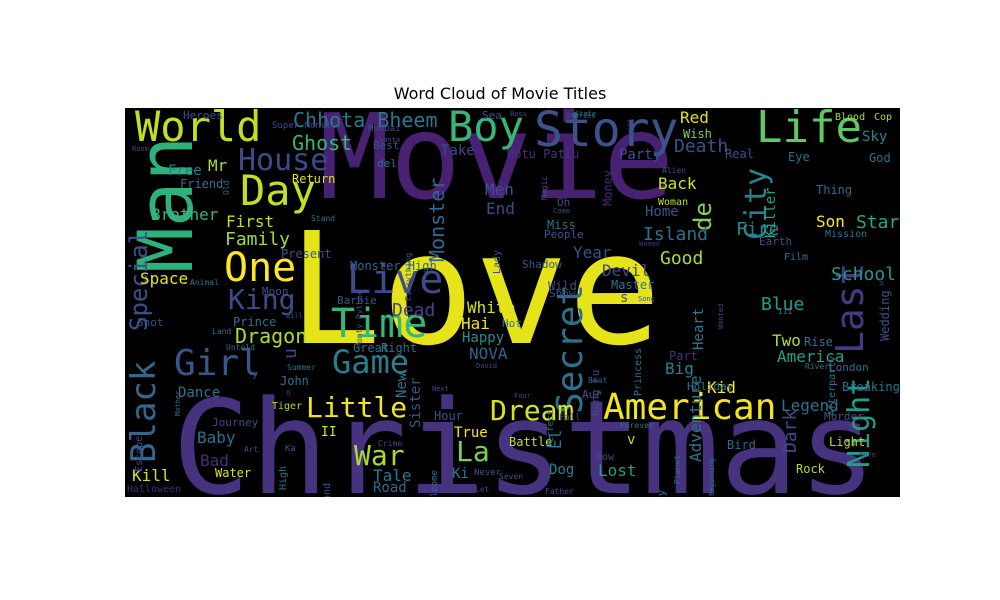  What do you see at coordinates (139, 453) in the screenshot?
I see `cloud-word: Escape` at bounding box center [139, 453].